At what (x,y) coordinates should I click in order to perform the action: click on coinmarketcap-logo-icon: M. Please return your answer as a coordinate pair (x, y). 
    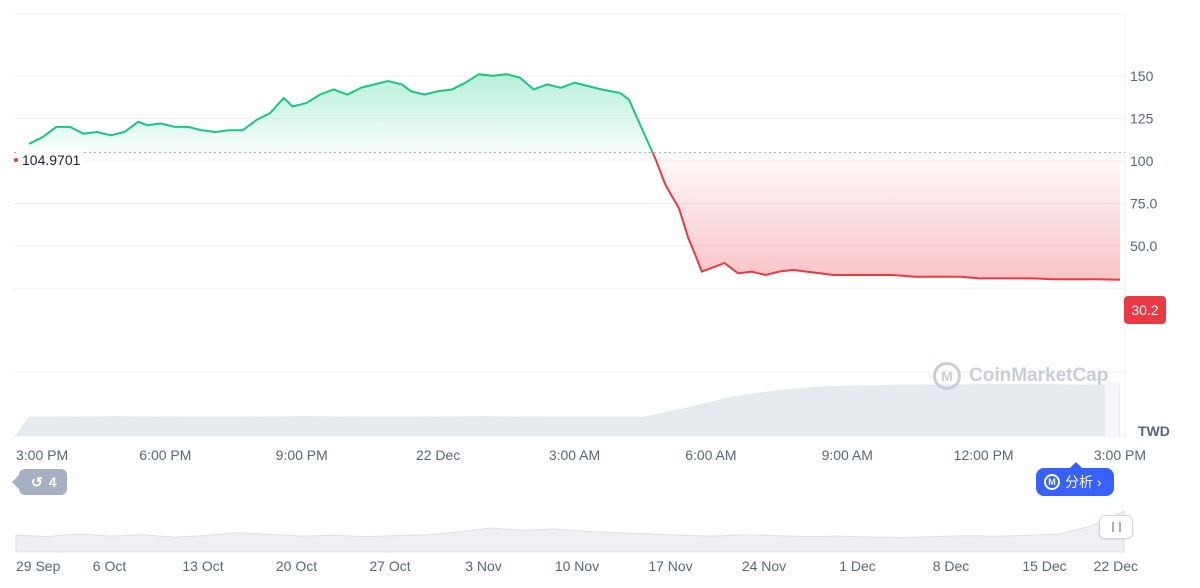
    Looking at the image, I should click on (947, 376).